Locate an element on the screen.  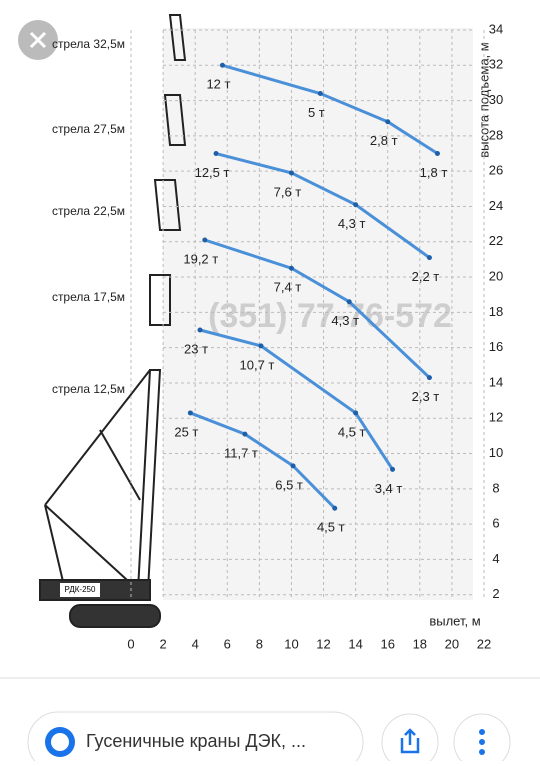
x-tick-label: 8 is located at coordinates (259, 643).